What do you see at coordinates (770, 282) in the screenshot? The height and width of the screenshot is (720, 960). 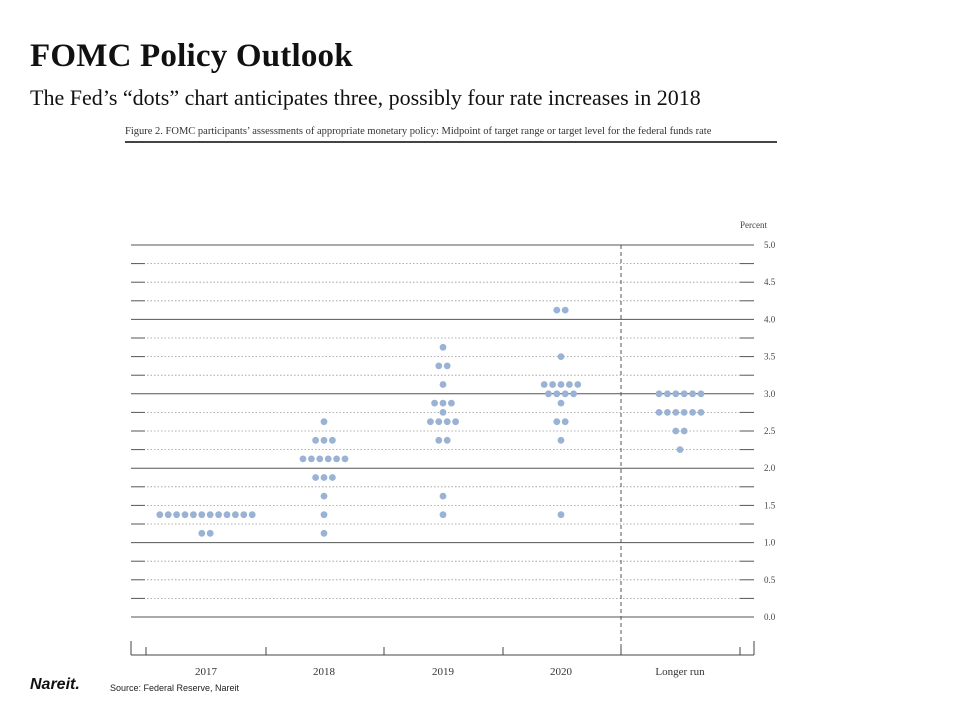 I see `y-tick-label: 4.5` at bounding box center [770, 282].